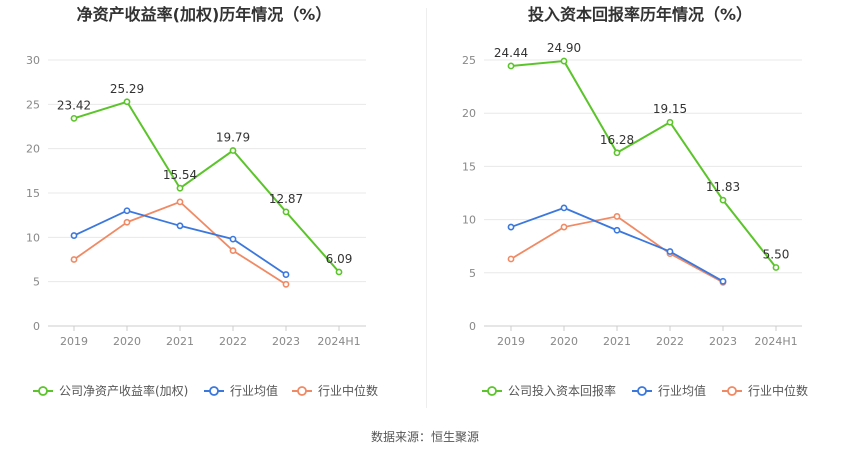 The image size is (850, 463). Describe the element at coordinates (426, 208) in the screenshot. I see `panel-divider` at that location.